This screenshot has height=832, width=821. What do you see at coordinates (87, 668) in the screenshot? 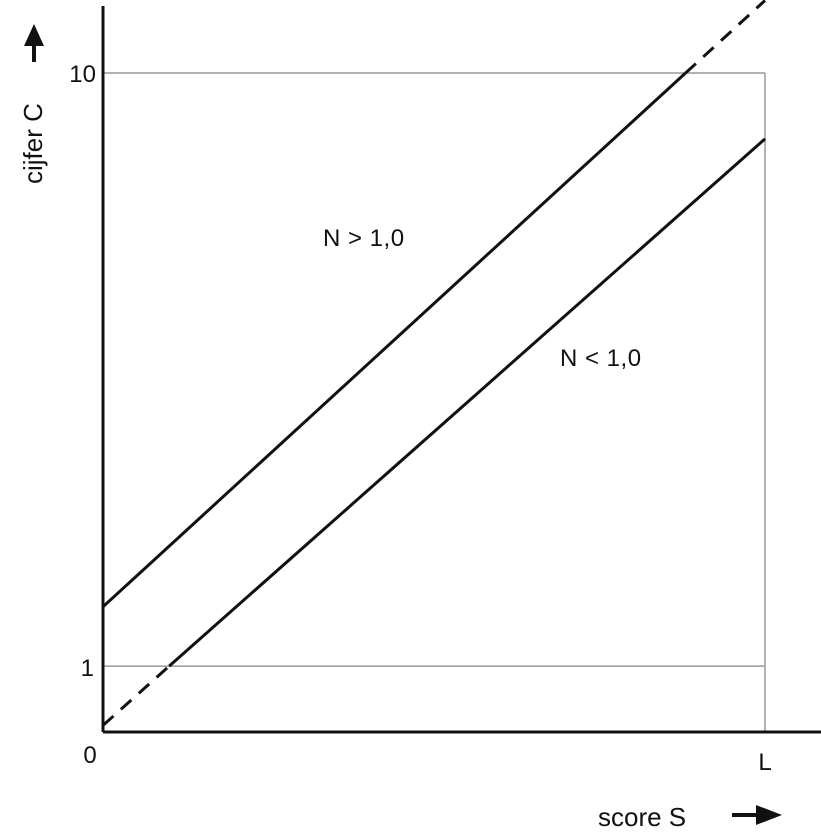
I see `y-tick-label-1: 1` at bounding box center [87, 668].